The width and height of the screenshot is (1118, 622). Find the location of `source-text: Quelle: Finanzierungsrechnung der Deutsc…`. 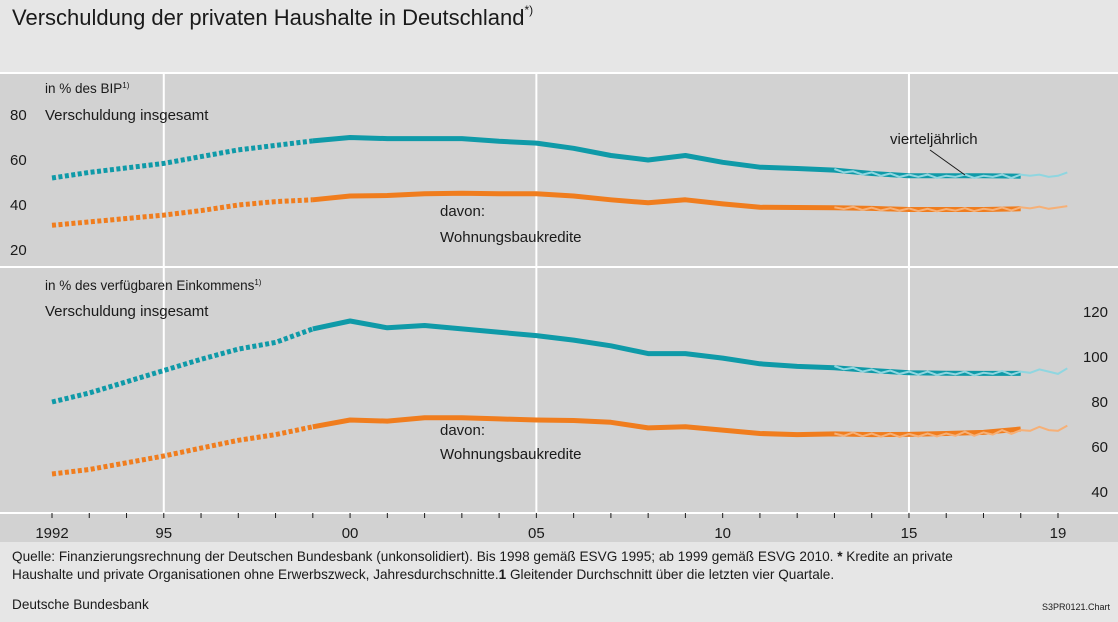

source-text: Quelle: Finanzierungsrechnung der Deutsc… is located at coordinates (423, 556).